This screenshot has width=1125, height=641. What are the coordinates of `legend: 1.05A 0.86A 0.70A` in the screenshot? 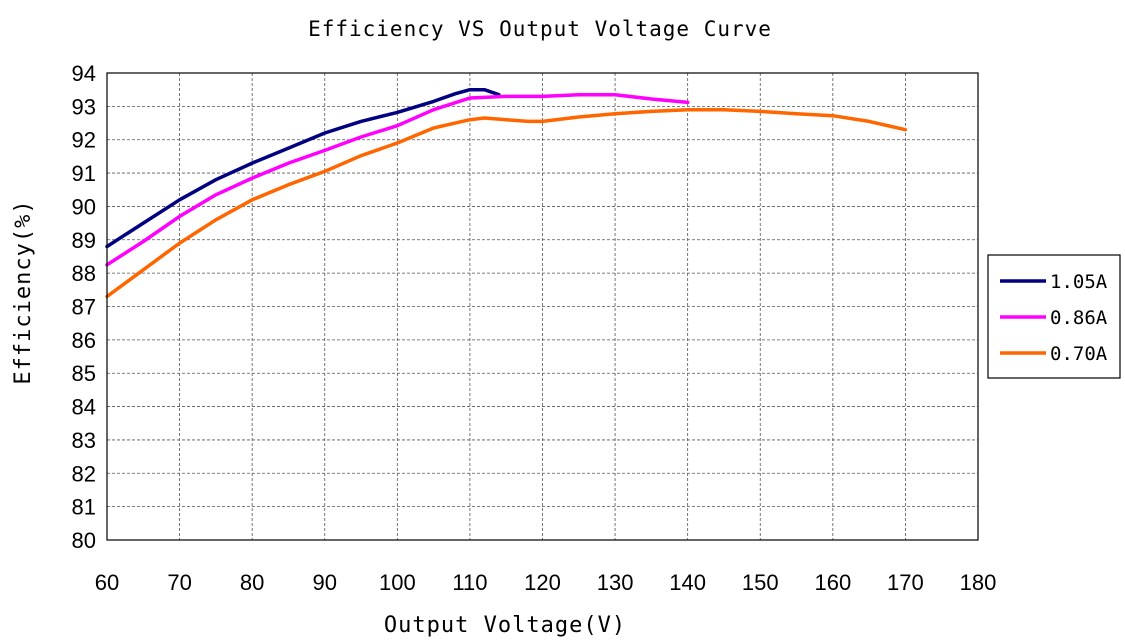 It's located at (1054, 316).